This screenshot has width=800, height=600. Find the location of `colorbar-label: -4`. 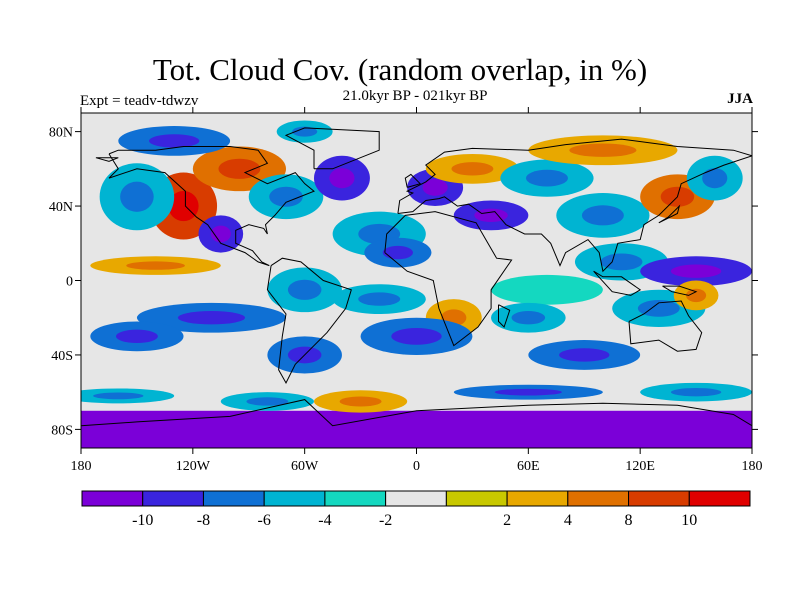

colorbar-label: -4 is located at coordinates (324, 520).